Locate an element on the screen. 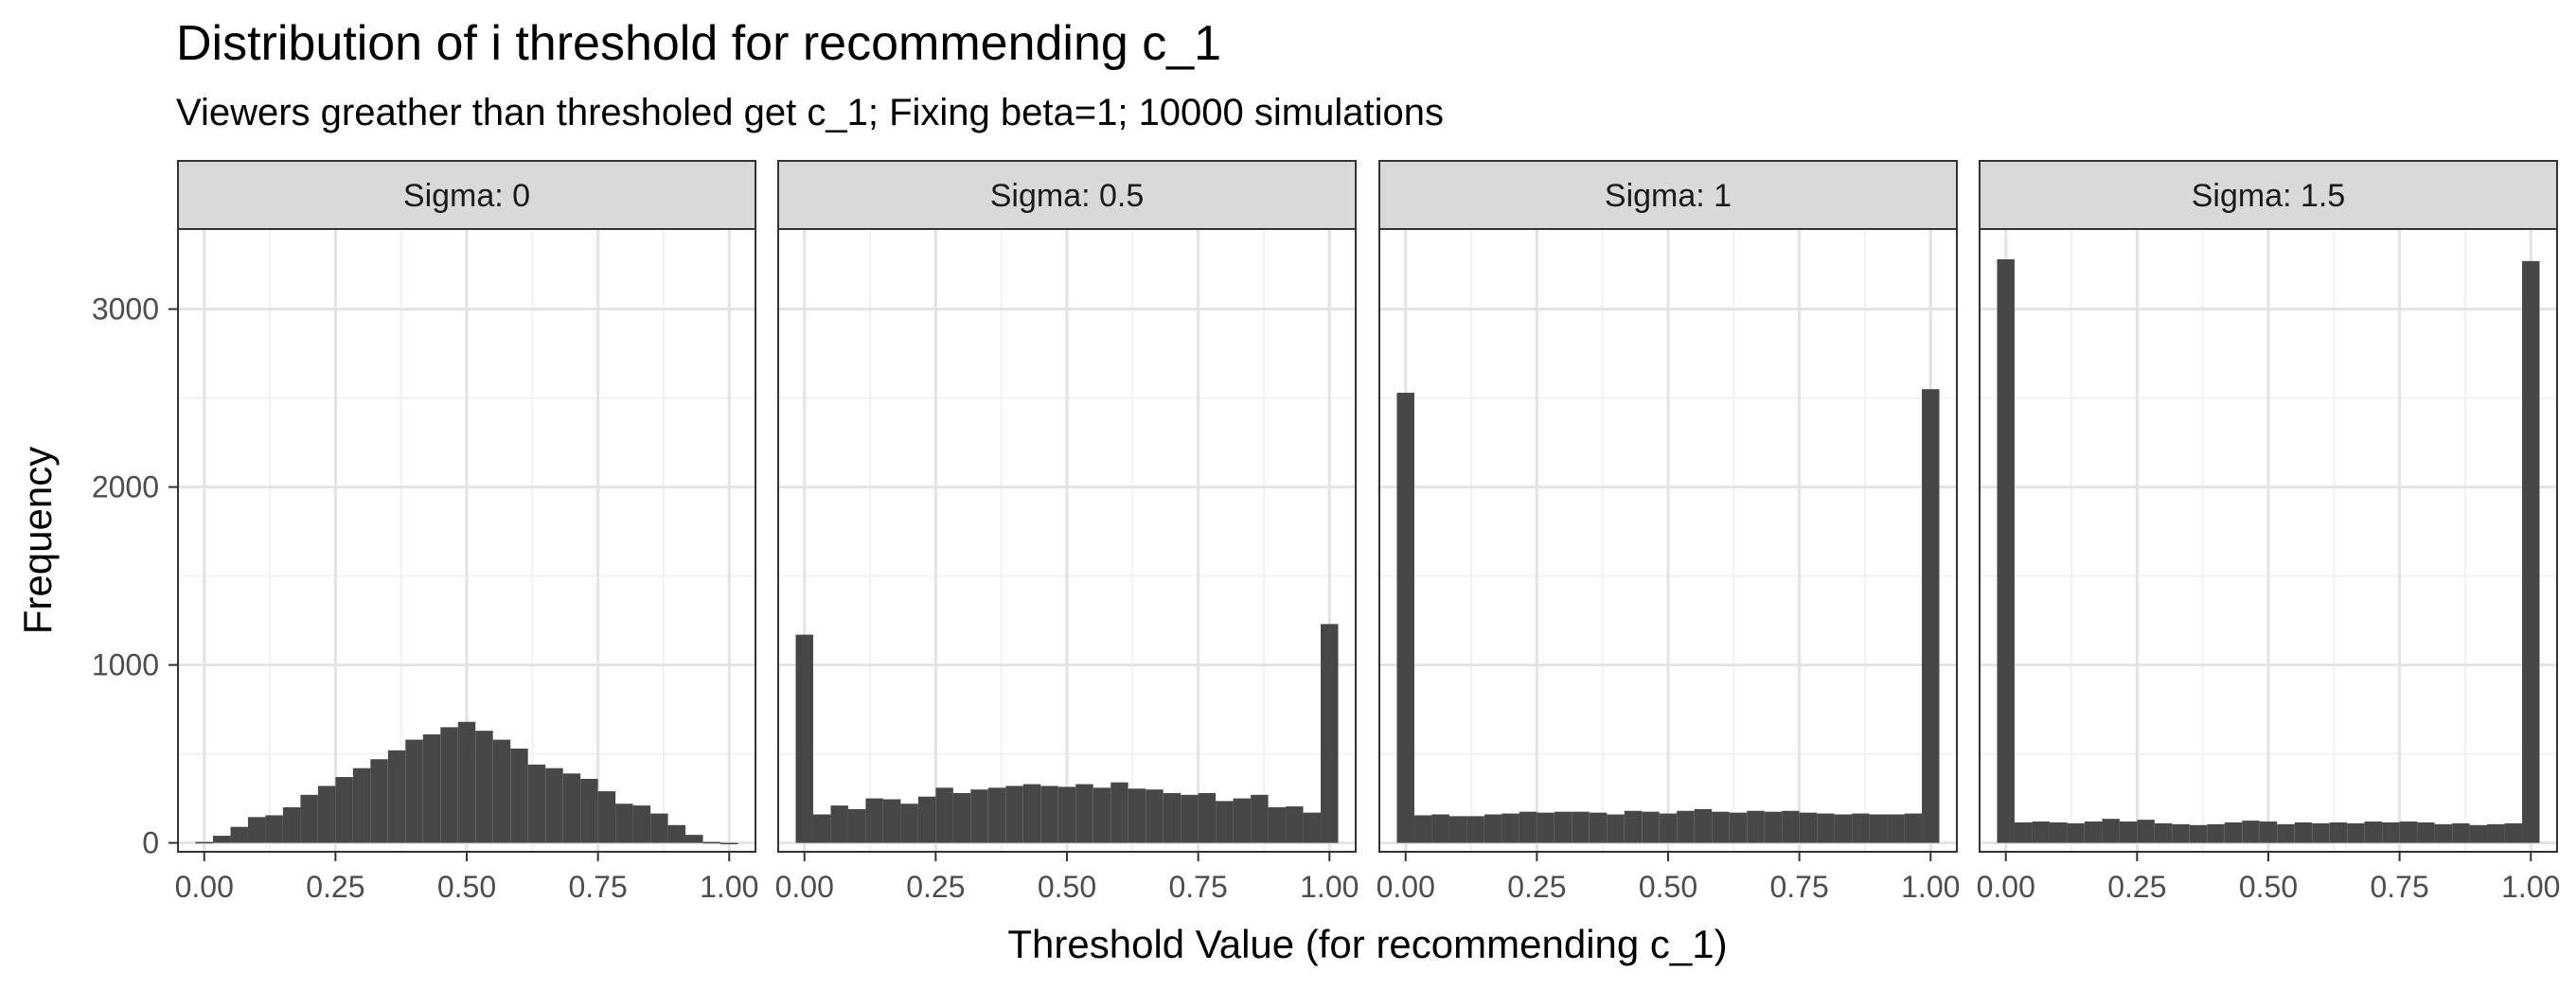 This screenshot has height=989, width=2576. facet-strip-label: Sigma: 0.5 is located at coordinates (1068, 196).